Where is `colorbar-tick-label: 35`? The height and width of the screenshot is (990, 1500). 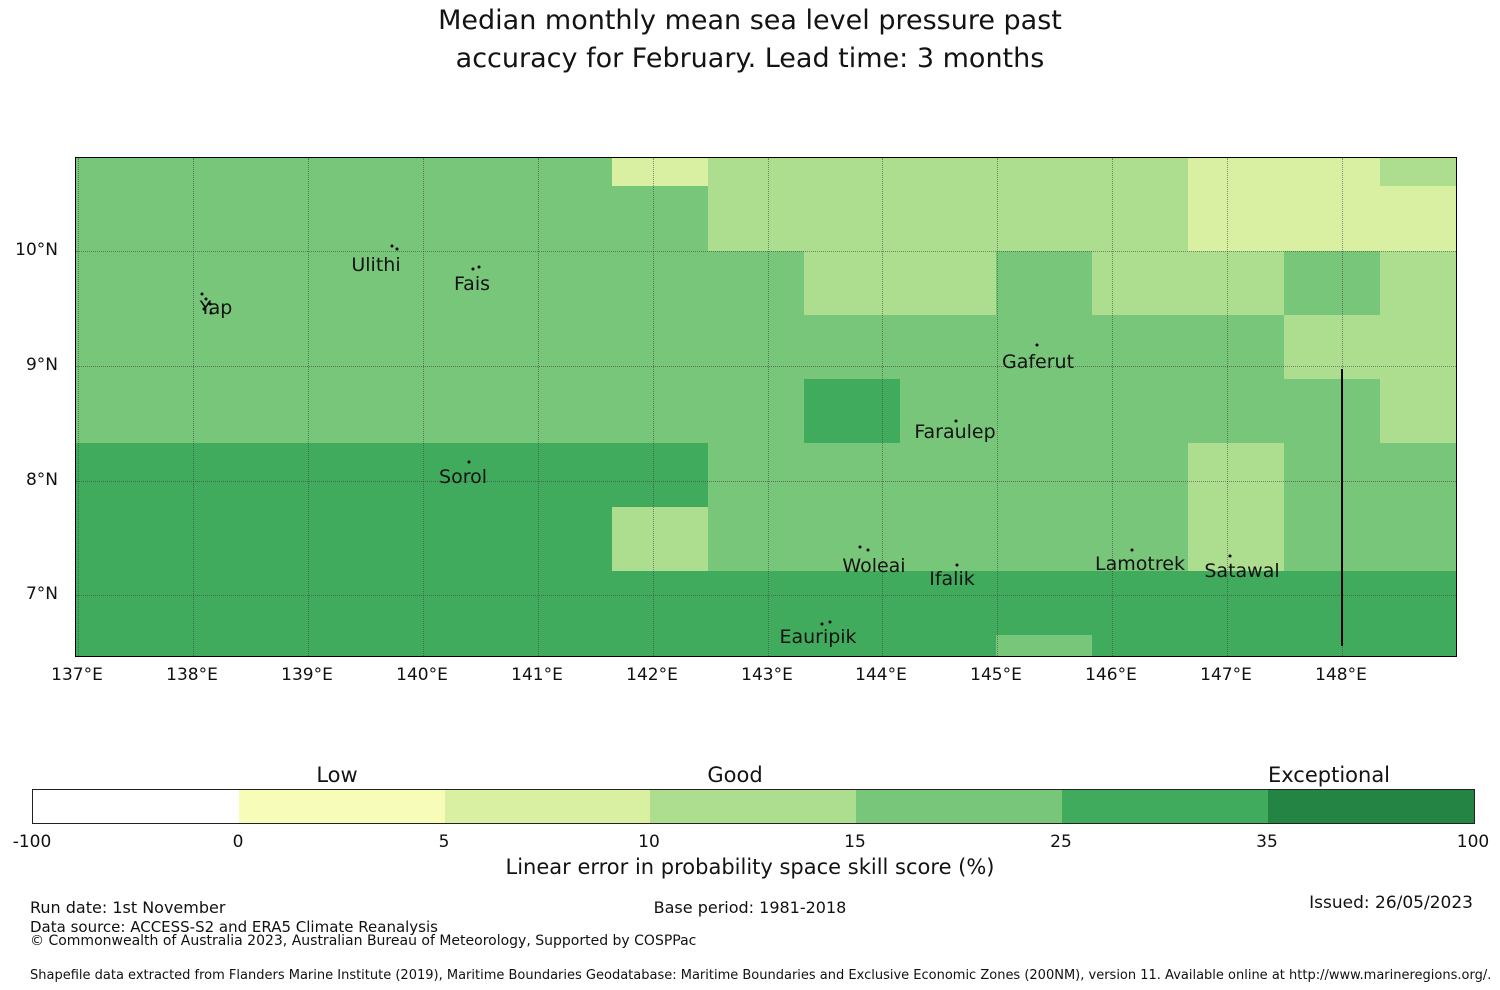
colorbar-tick-label: 35 is located at coordinates (1267, 842).